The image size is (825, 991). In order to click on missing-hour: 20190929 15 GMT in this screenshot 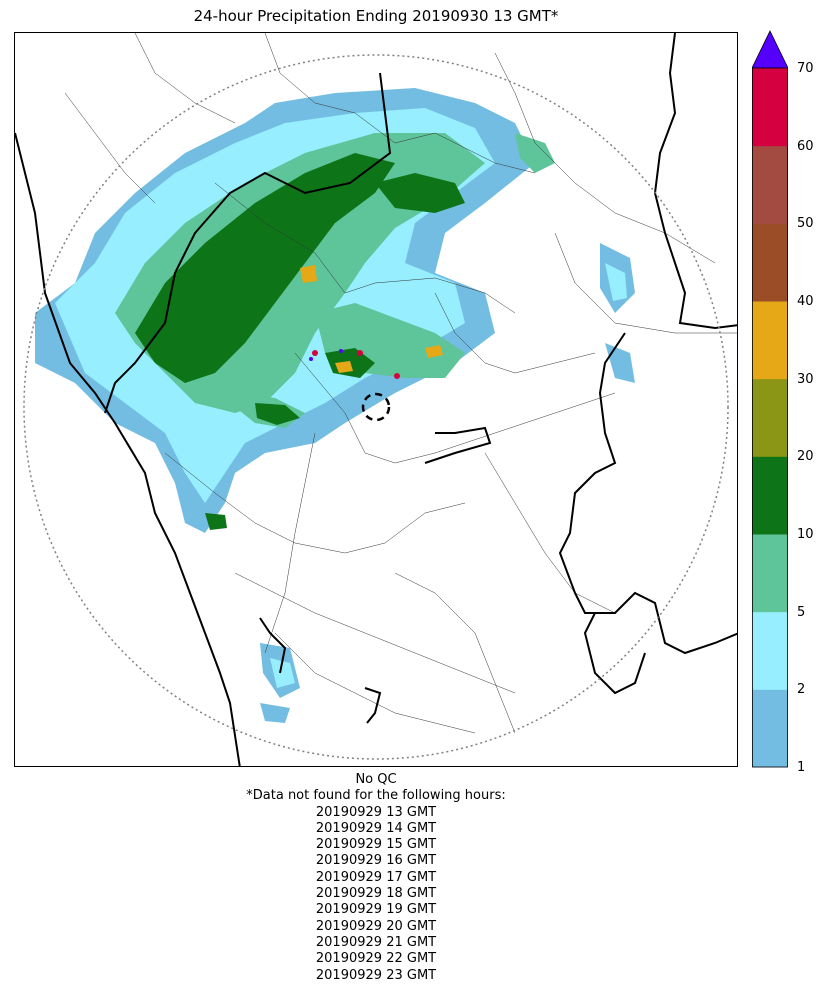, I will do `click(376, 845)`.